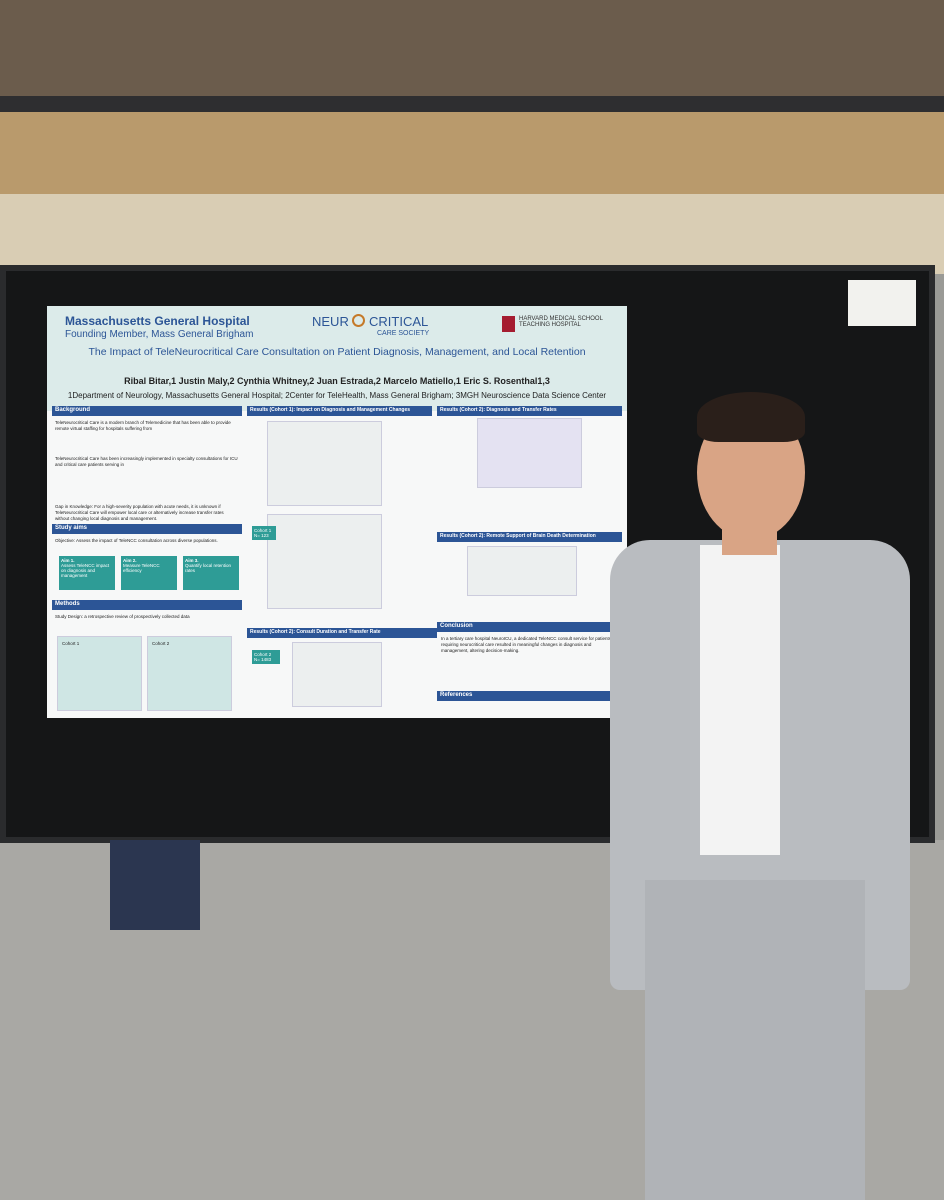 The width and height of the screenshot is (944, 1200). What do you see at coordinates (147, 529) in the screenshot?
I see `section-heading: Study aims` at bounding box center [147, 529].